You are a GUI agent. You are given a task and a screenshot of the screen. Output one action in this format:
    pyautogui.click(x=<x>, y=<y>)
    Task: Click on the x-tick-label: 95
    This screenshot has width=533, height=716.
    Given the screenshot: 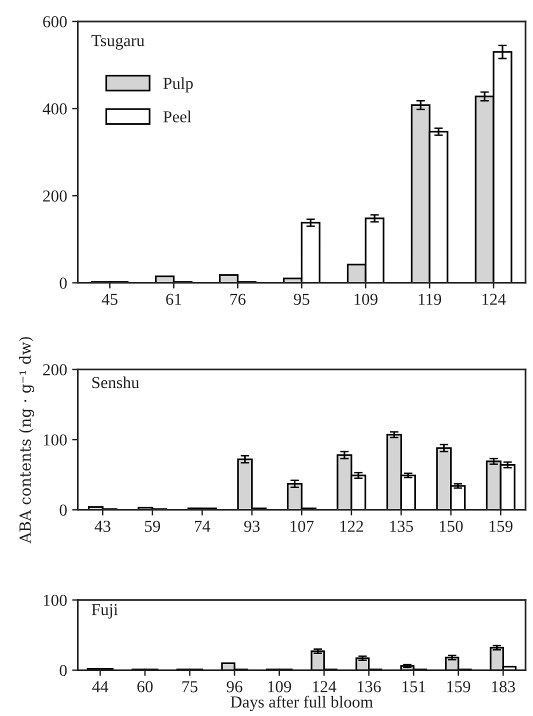 What is the action you would take?
    pyautogui.click(x=302, y=299)
    